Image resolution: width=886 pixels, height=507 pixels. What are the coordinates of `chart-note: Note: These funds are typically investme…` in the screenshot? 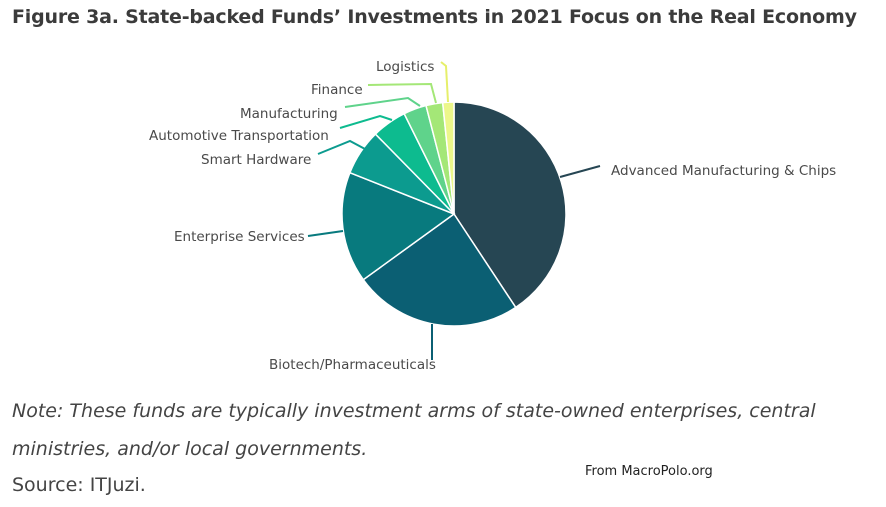 It's located at (414, 430).